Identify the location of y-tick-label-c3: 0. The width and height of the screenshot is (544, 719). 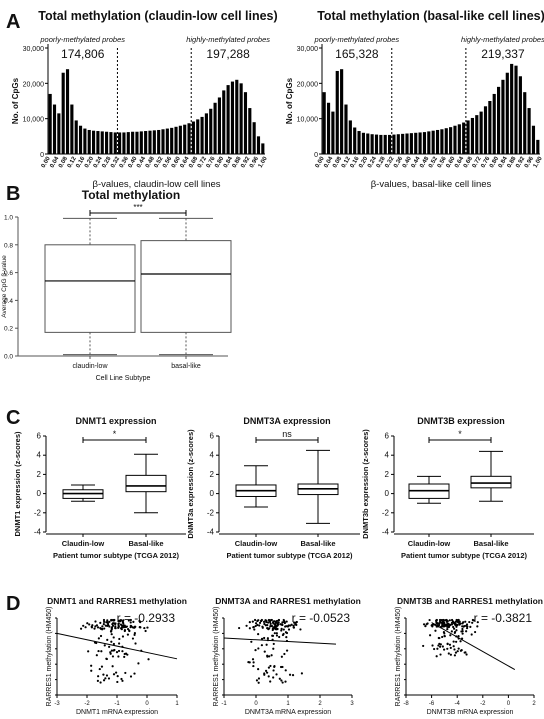
(387, 493).